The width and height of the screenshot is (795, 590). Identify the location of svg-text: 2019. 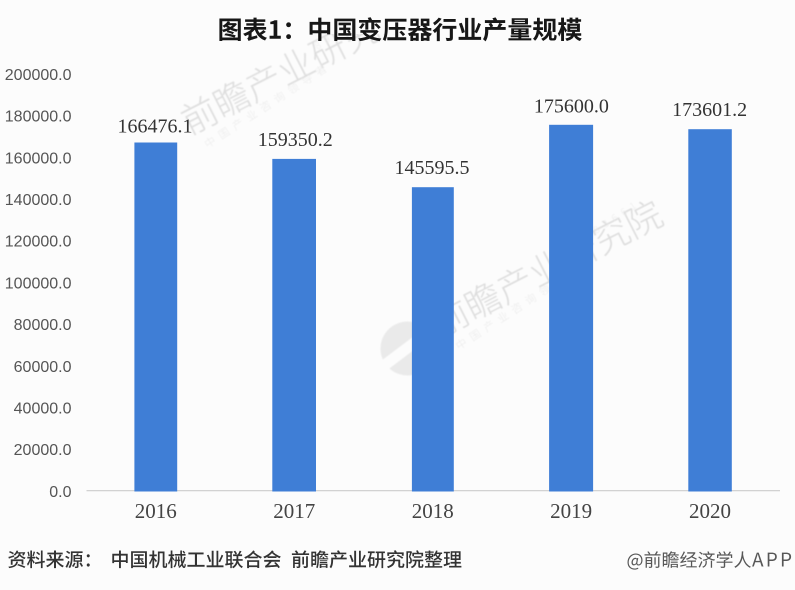
(571, 511).